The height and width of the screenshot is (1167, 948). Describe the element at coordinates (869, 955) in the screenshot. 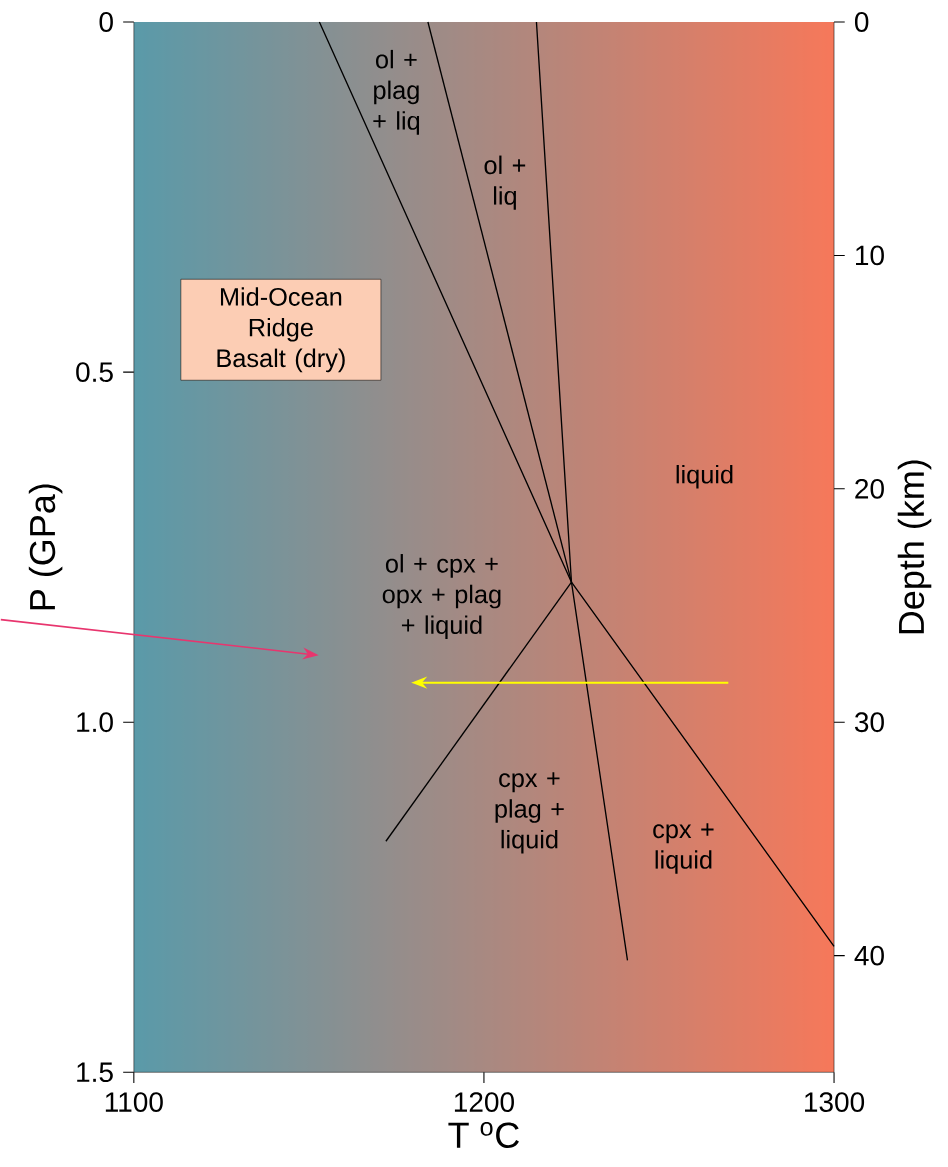

I see `y2-tick-label: 40` at that location.